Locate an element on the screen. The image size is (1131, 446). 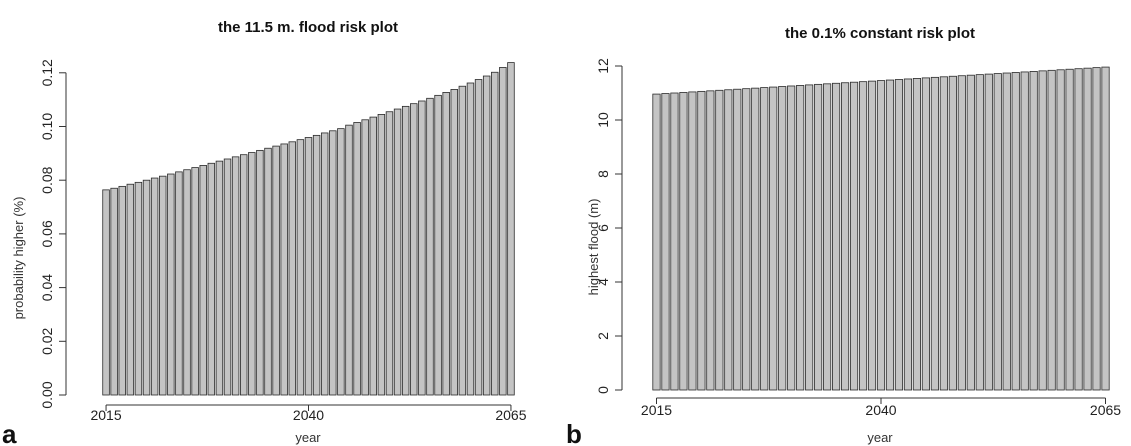
panel-letter: a is located at coordinates (9, 432).